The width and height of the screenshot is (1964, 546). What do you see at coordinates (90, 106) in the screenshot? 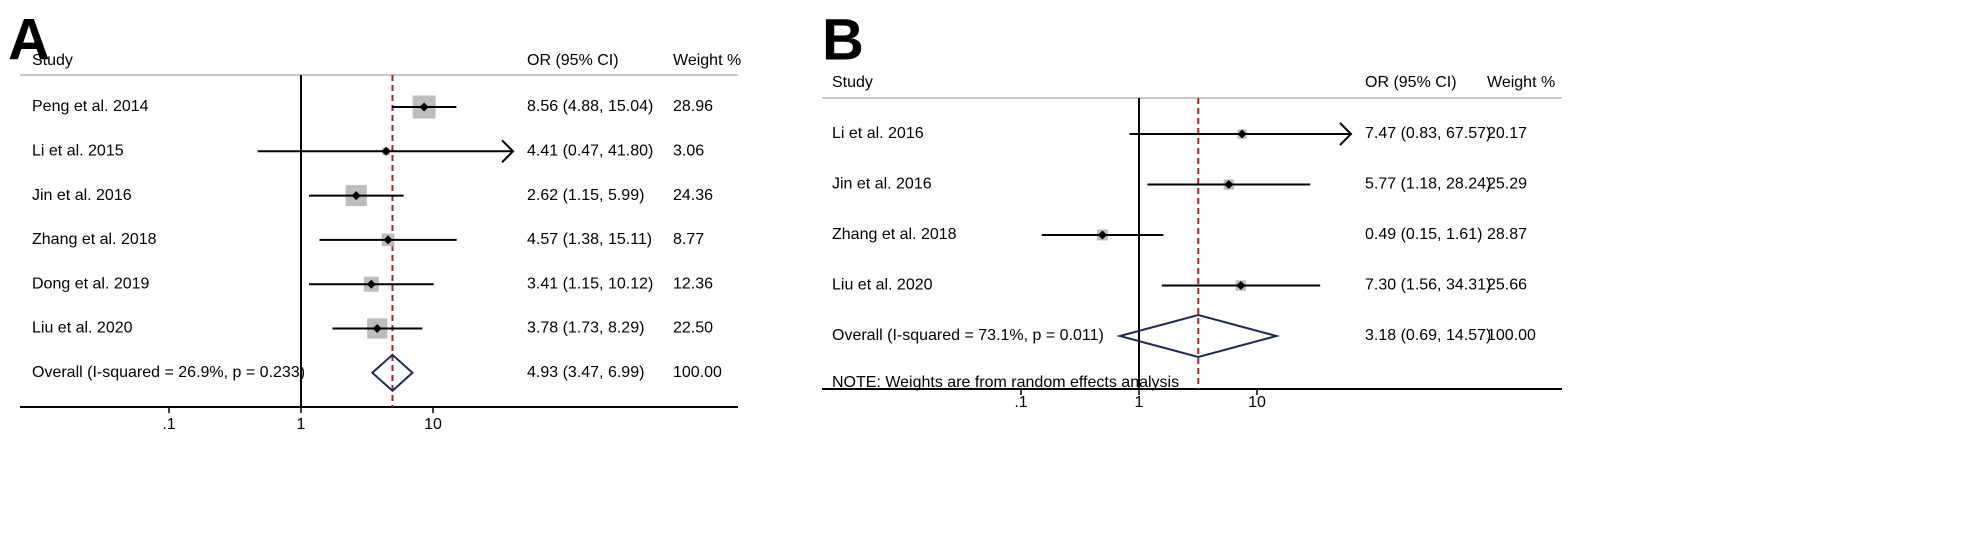
I see `study-name: Peng et al. 2014` at bounding box center [90, 106].